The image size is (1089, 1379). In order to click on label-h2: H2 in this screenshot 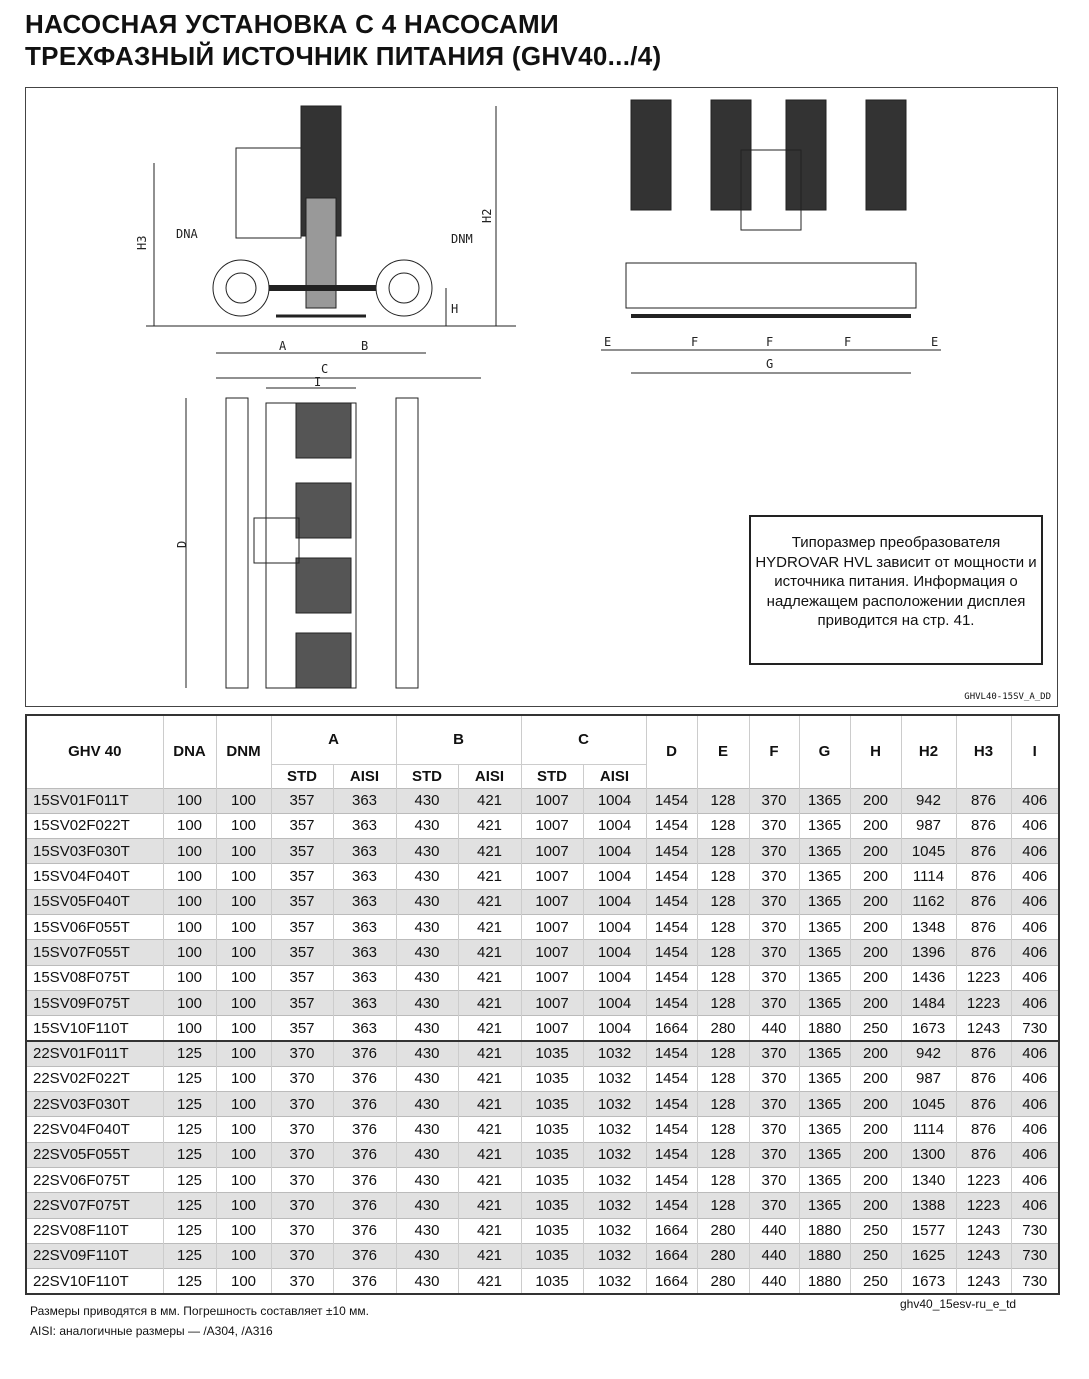, I will do `click(487, 216)`.